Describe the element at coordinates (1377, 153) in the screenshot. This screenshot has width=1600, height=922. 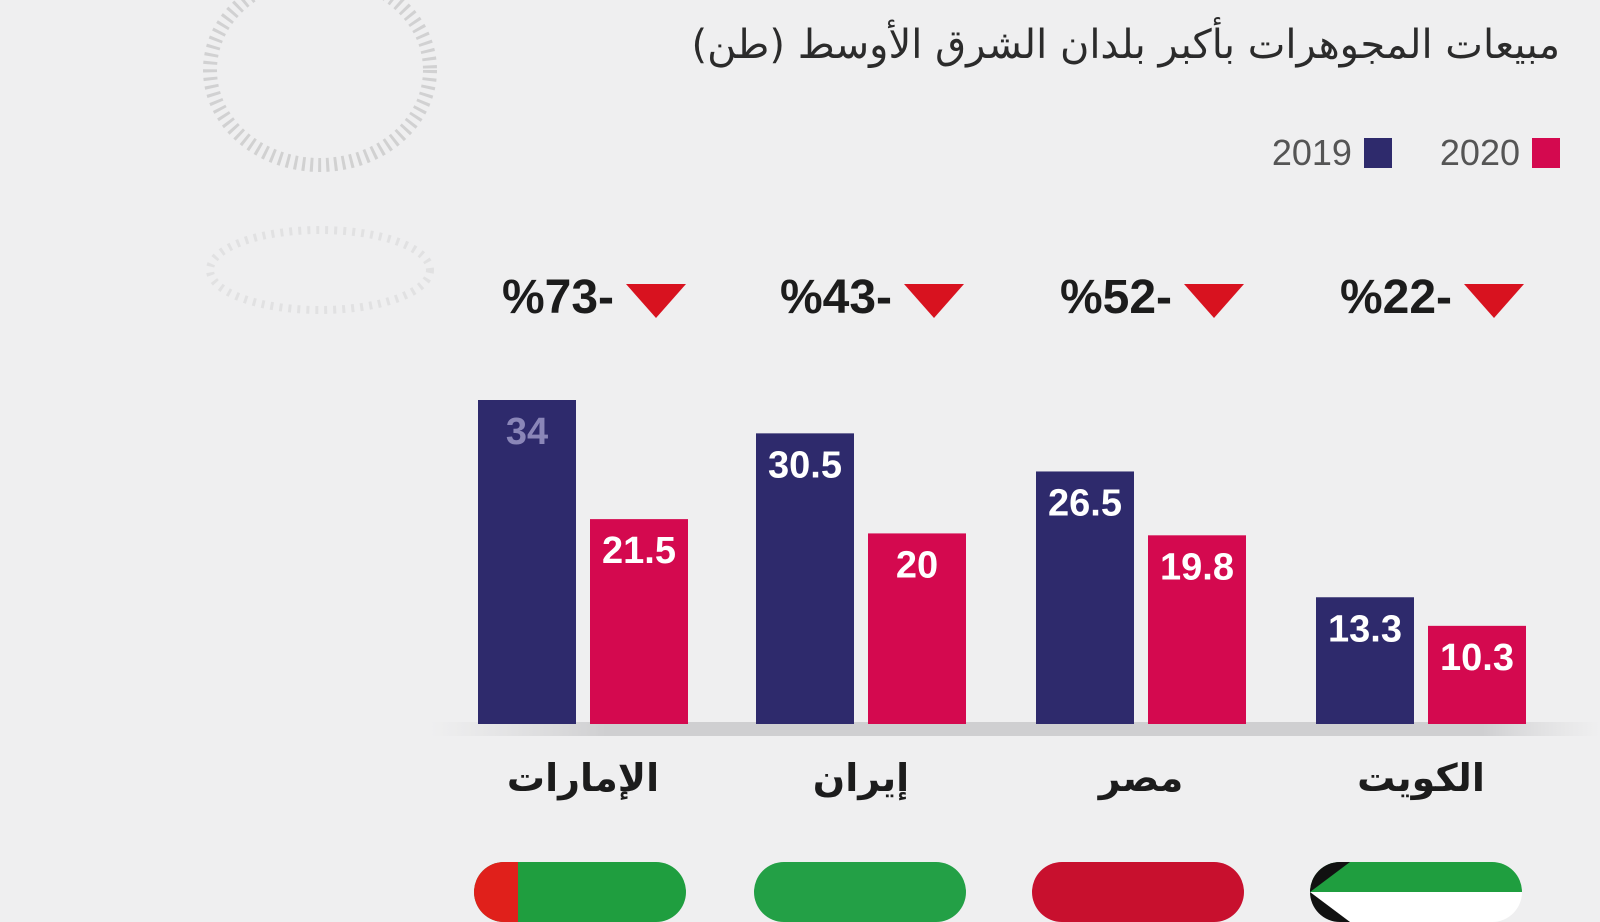
I see `legend-swatch-2019` at that location.